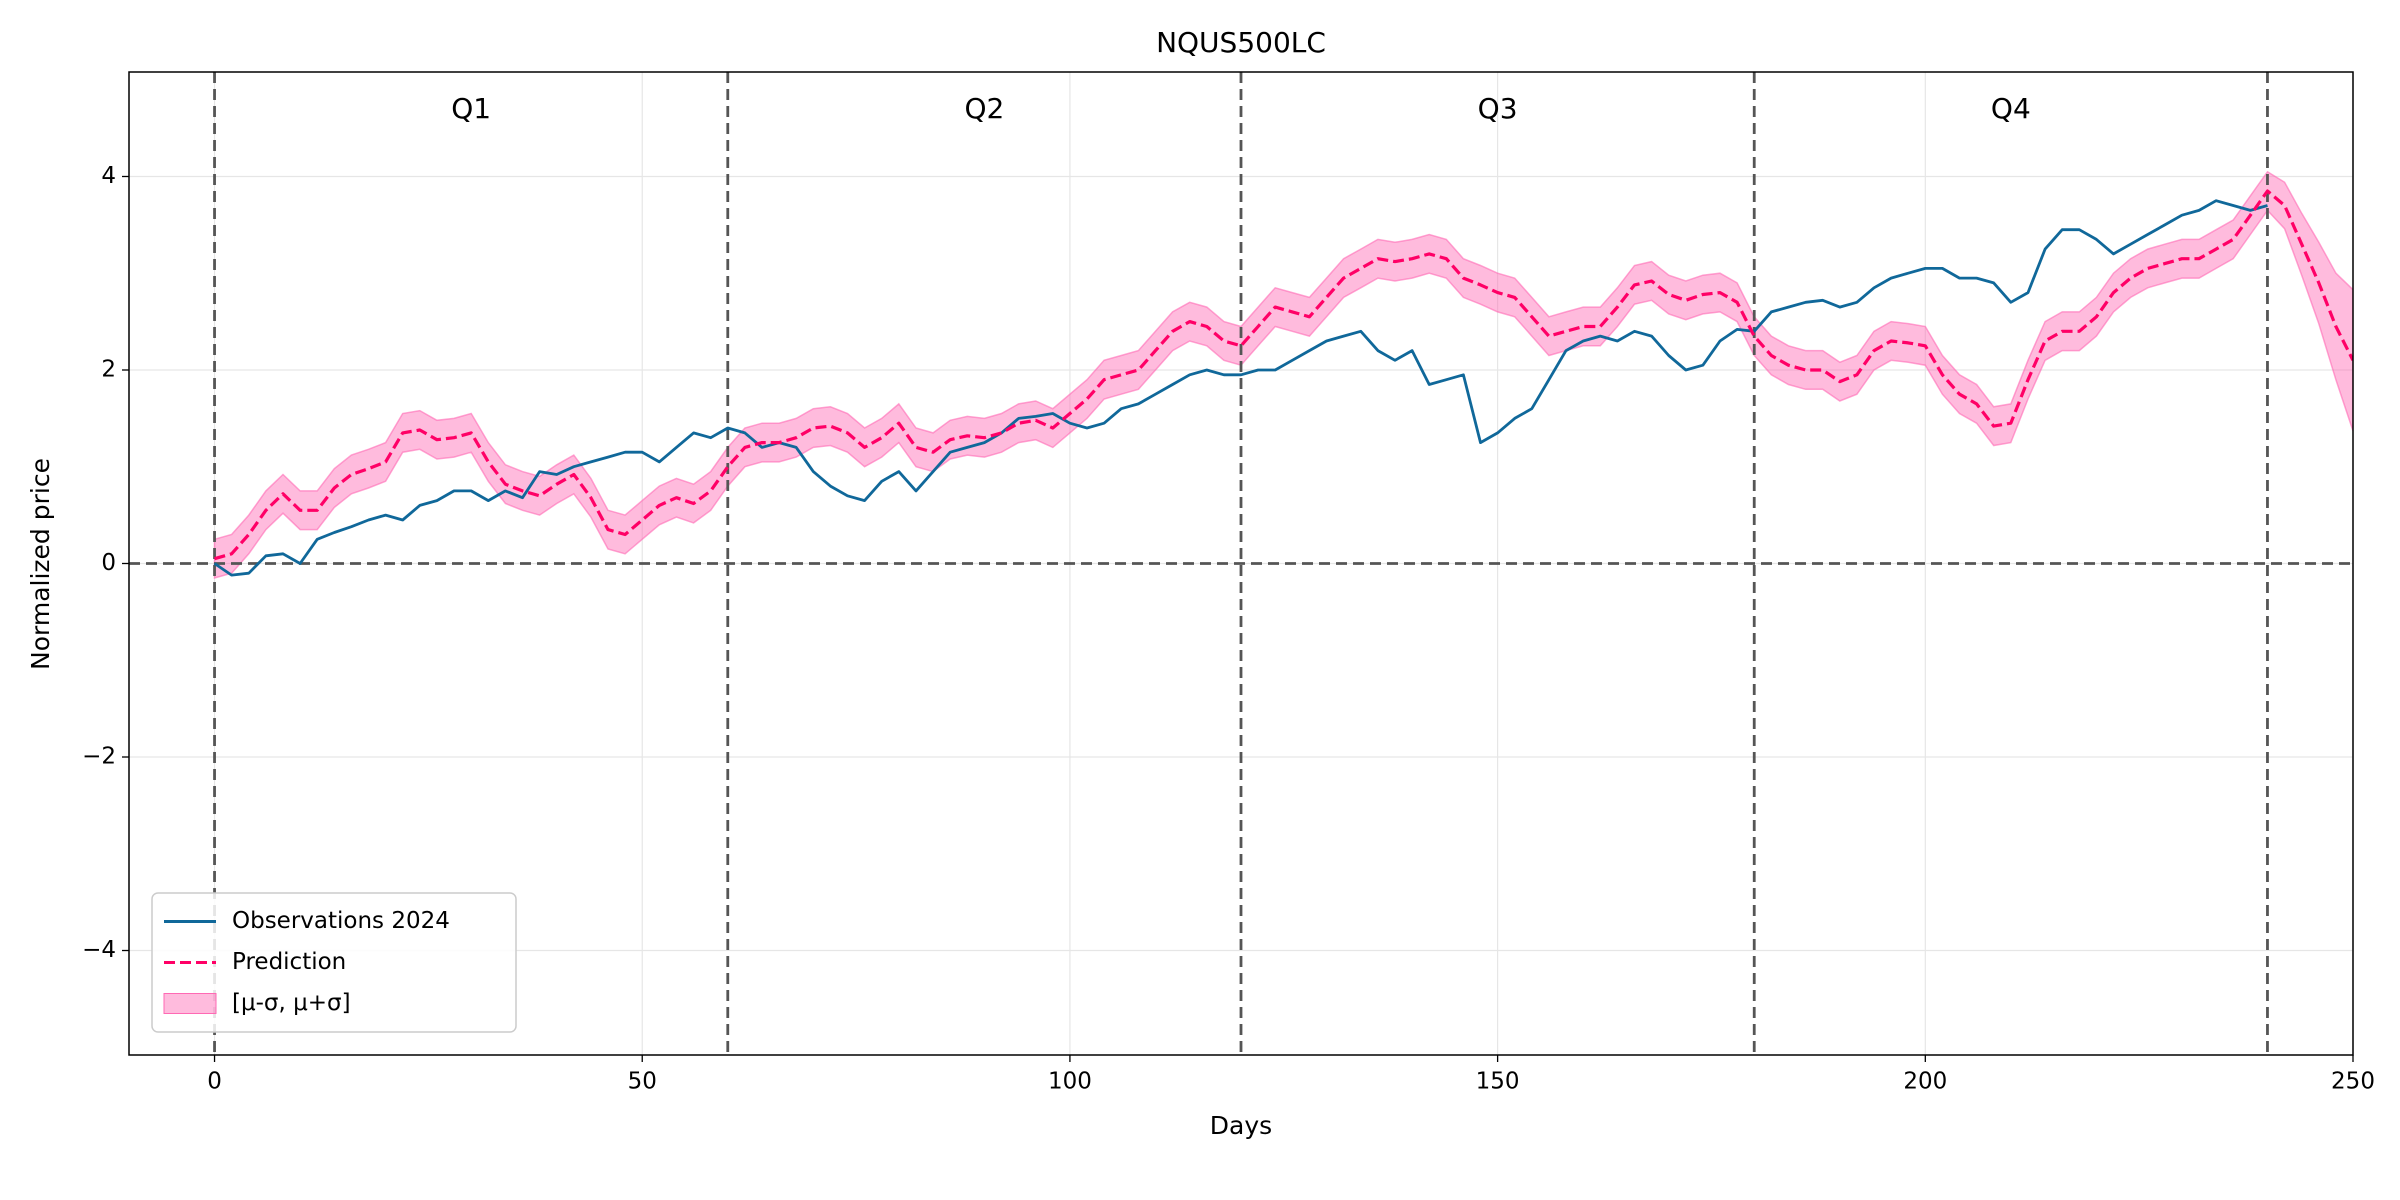 The image size is (2400, 1200). What do you see at coordinates (108, 176) in the screenshot?
I see `y-tick-label: 4` at bounding box center [108, 176].